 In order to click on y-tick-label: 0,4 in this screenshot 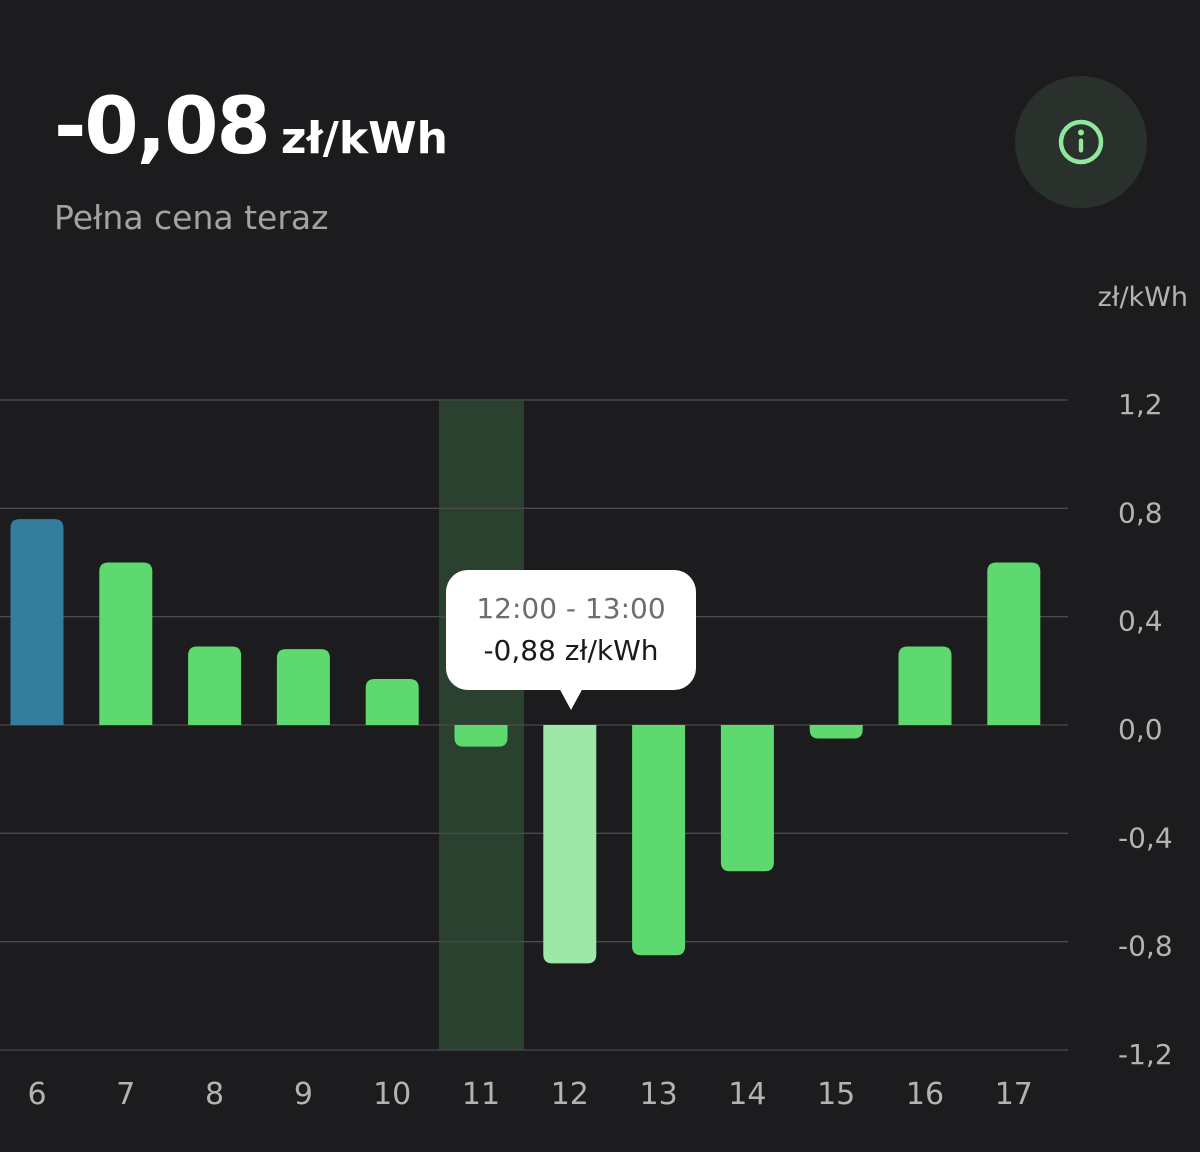, I will do `click(1140, 621)`.